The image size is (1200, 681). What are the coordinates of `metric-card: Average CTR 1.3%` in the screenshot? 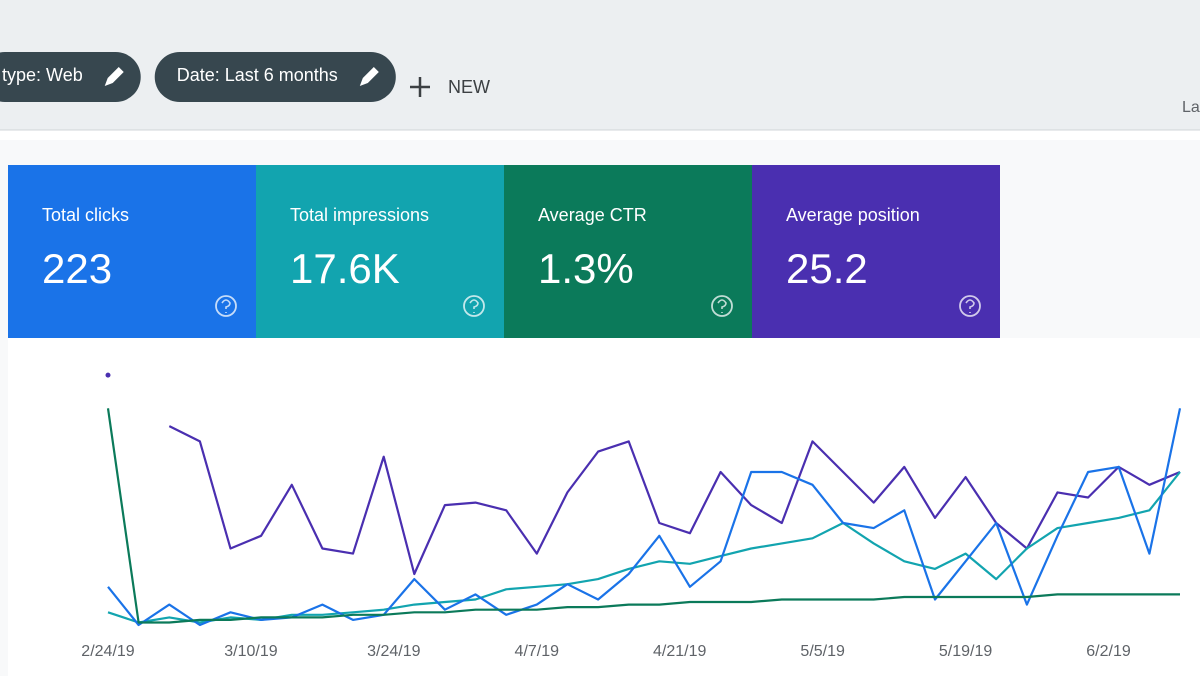 It's located at (628, 251).